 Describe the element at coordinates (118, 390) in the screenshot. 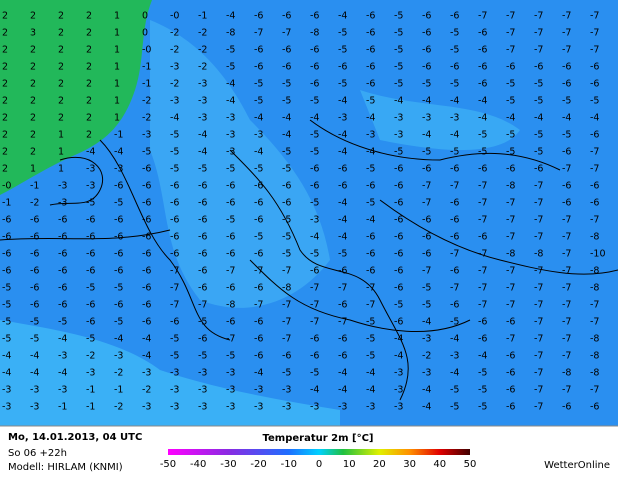

I see `grid-value: -1` at that location.